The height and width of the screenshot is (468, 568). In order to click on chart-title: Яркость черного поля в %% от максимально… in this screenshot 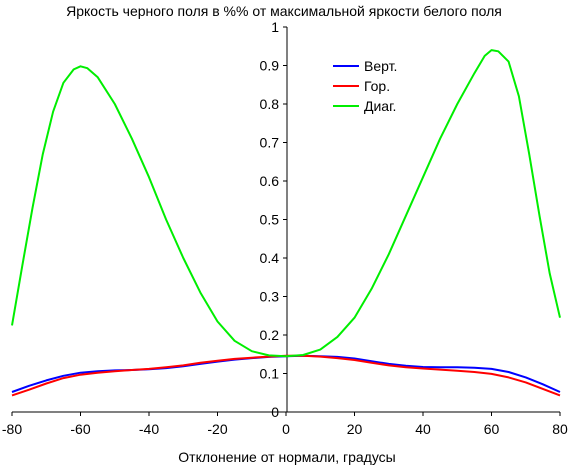, I will do `click(284, 11)`.